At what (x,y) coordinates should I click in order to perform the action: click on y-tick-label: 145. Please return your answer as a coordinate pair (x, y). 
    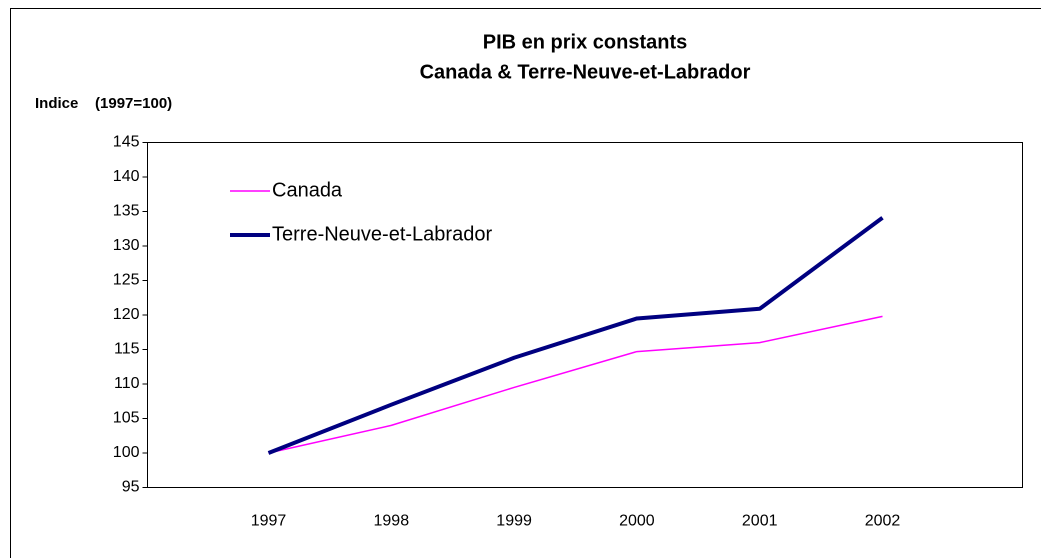
    Looking at the image, I should click on (126, 142).